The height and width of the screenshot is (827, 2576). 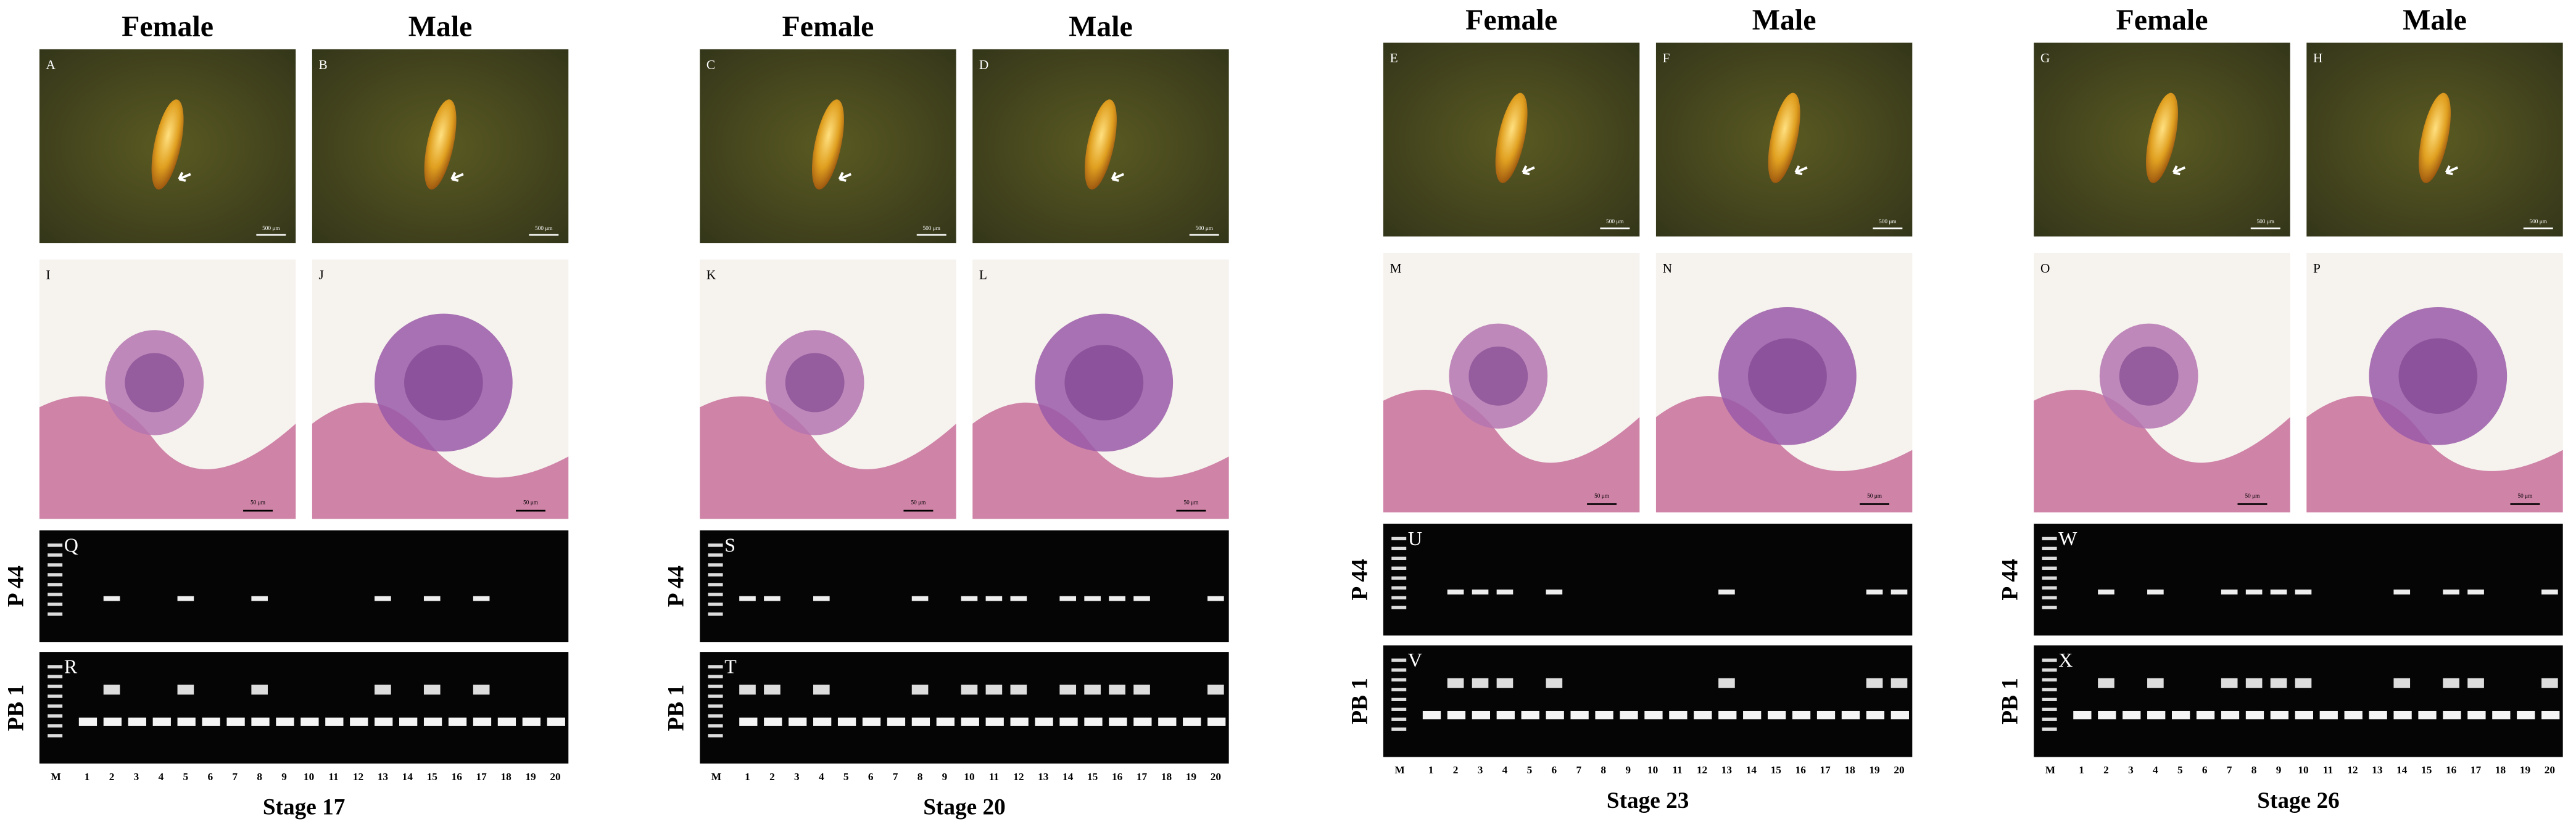 What do you see at coordinates (2317, 268) in the screenshot?
I see `panel-letter: P` at bounding box center [2317, 268].